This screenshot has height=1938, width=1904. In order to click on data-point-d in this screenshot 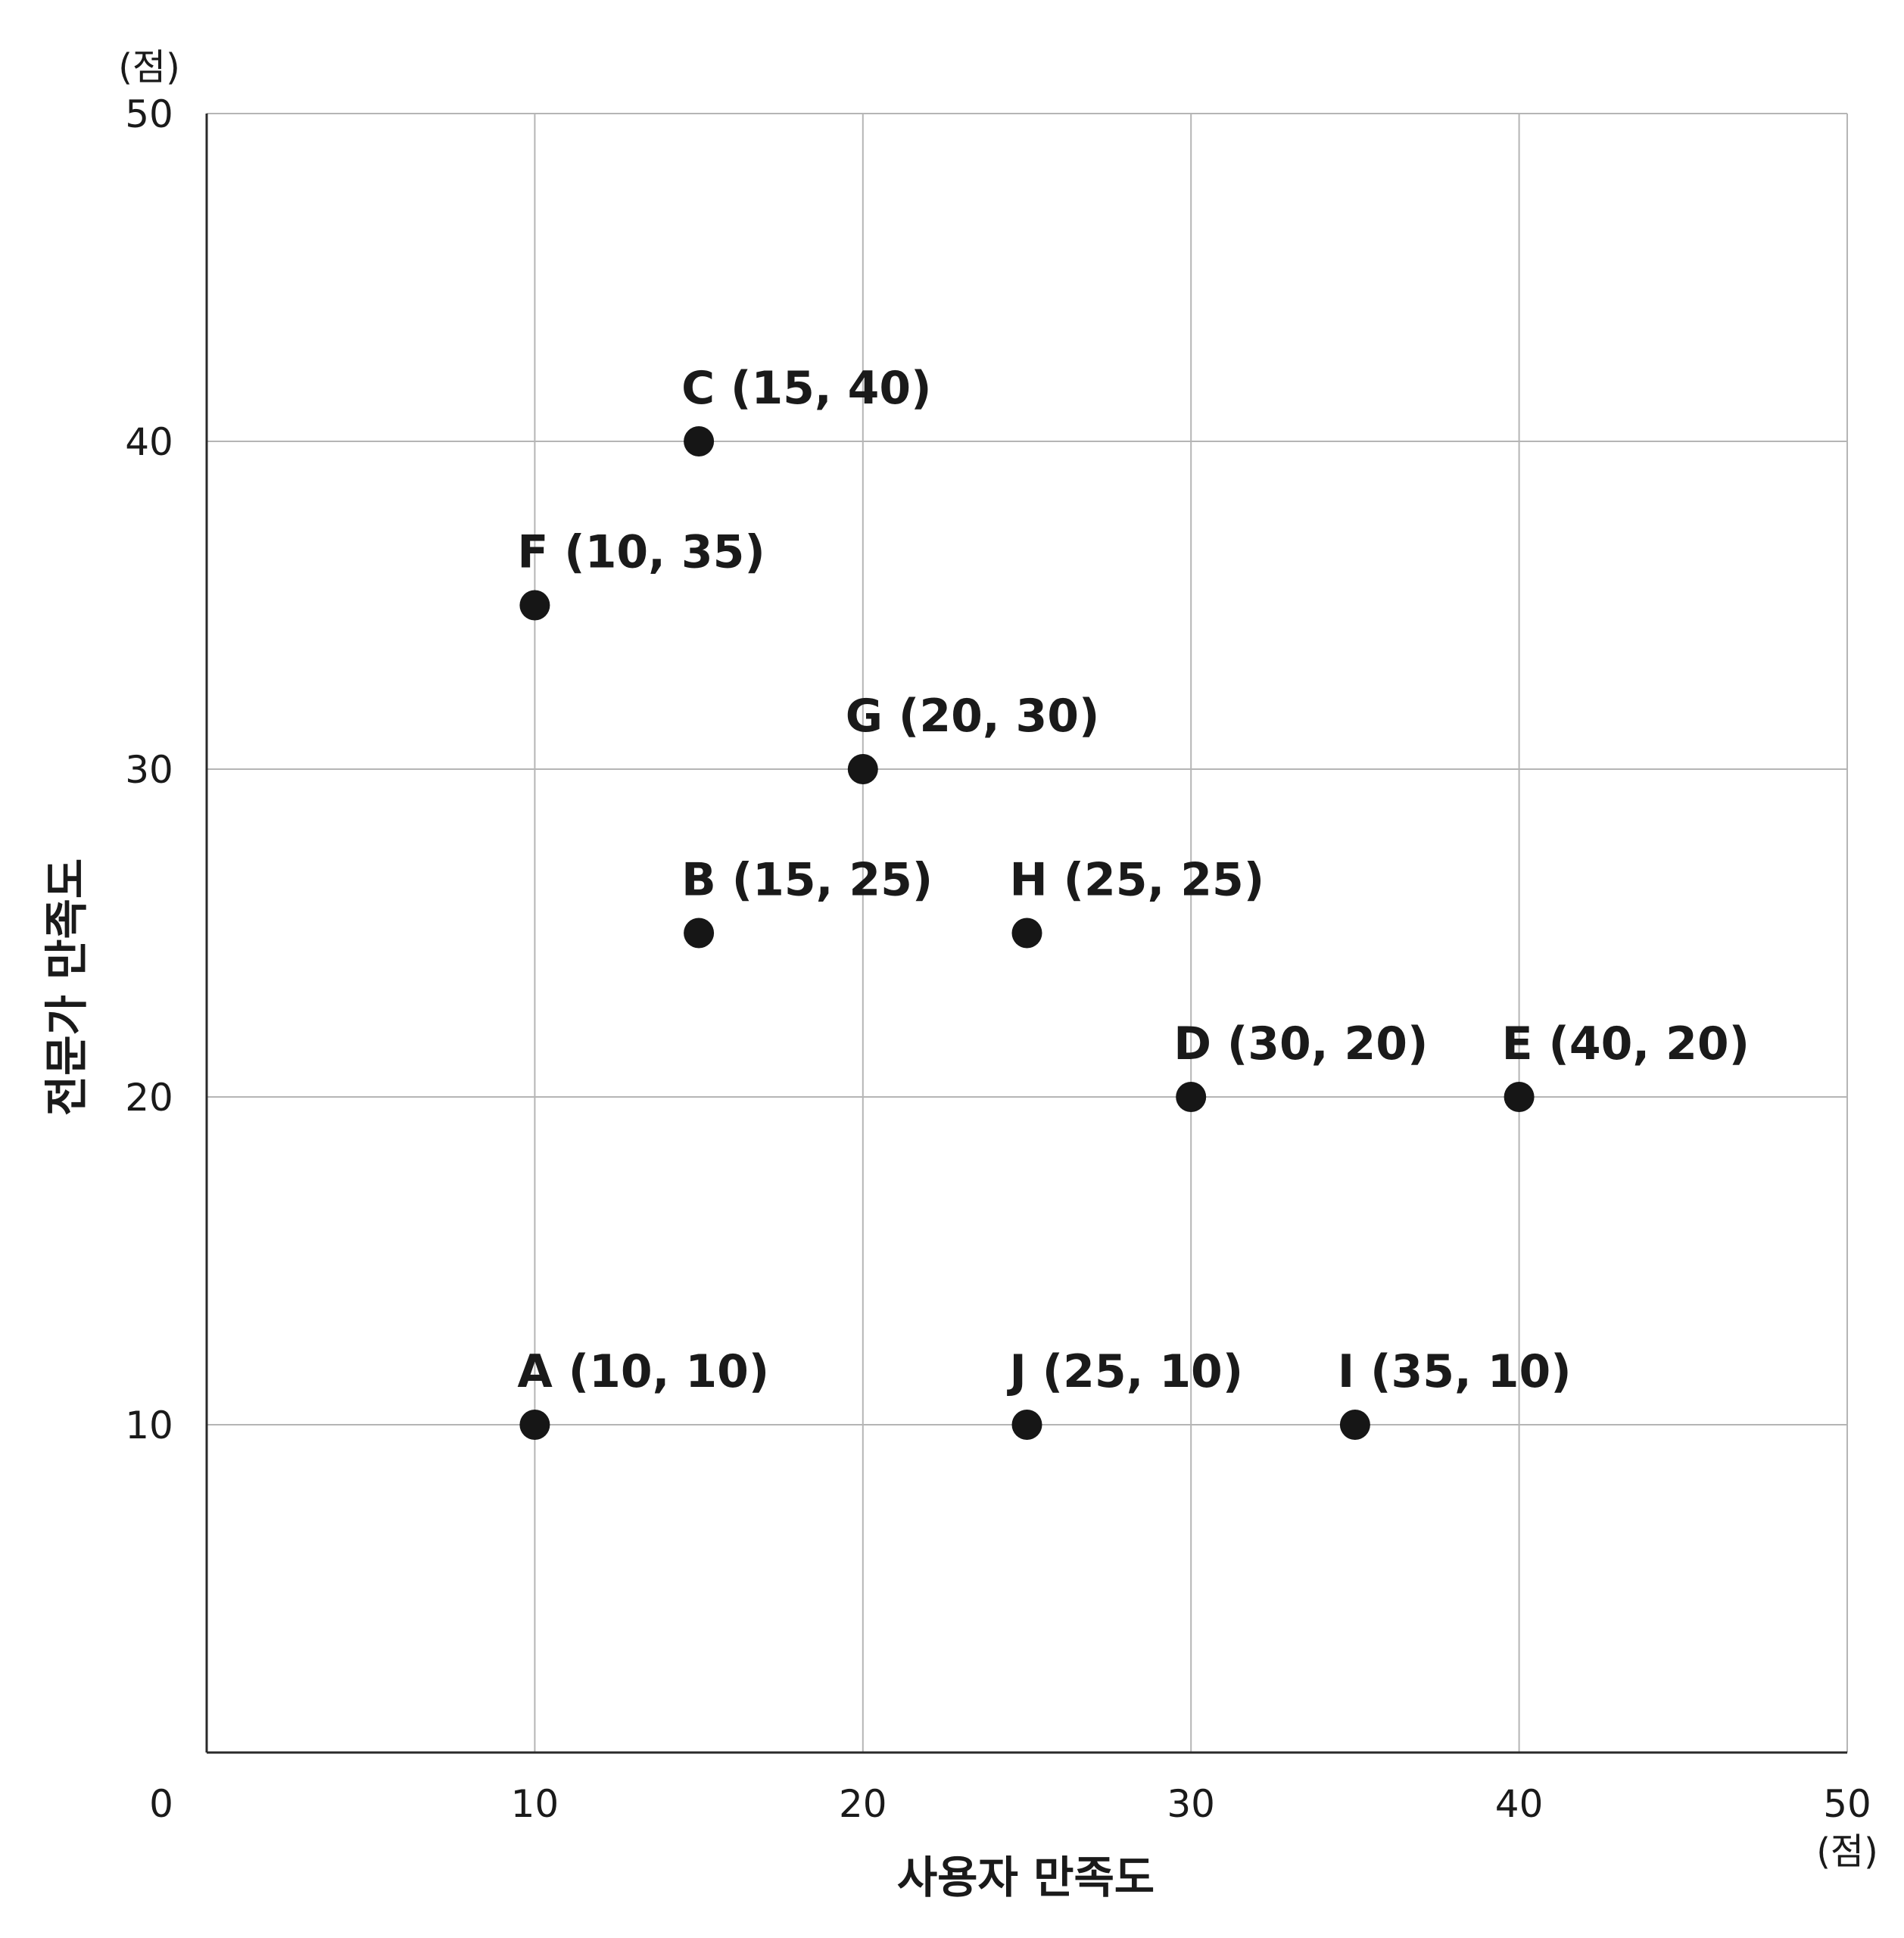, I will do `click(1191, 1097)`.